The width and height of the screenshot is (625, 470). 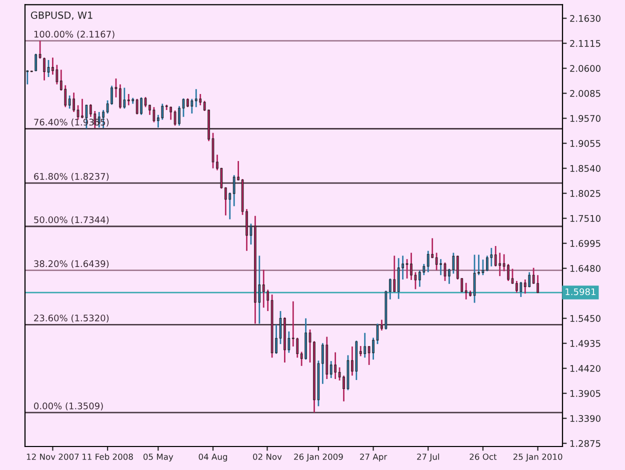 What do you see at coordinates (107, 456) in the screenshot?
I see `x-tick-label: 11 Feb 2008` at bounding box center [107, 456].